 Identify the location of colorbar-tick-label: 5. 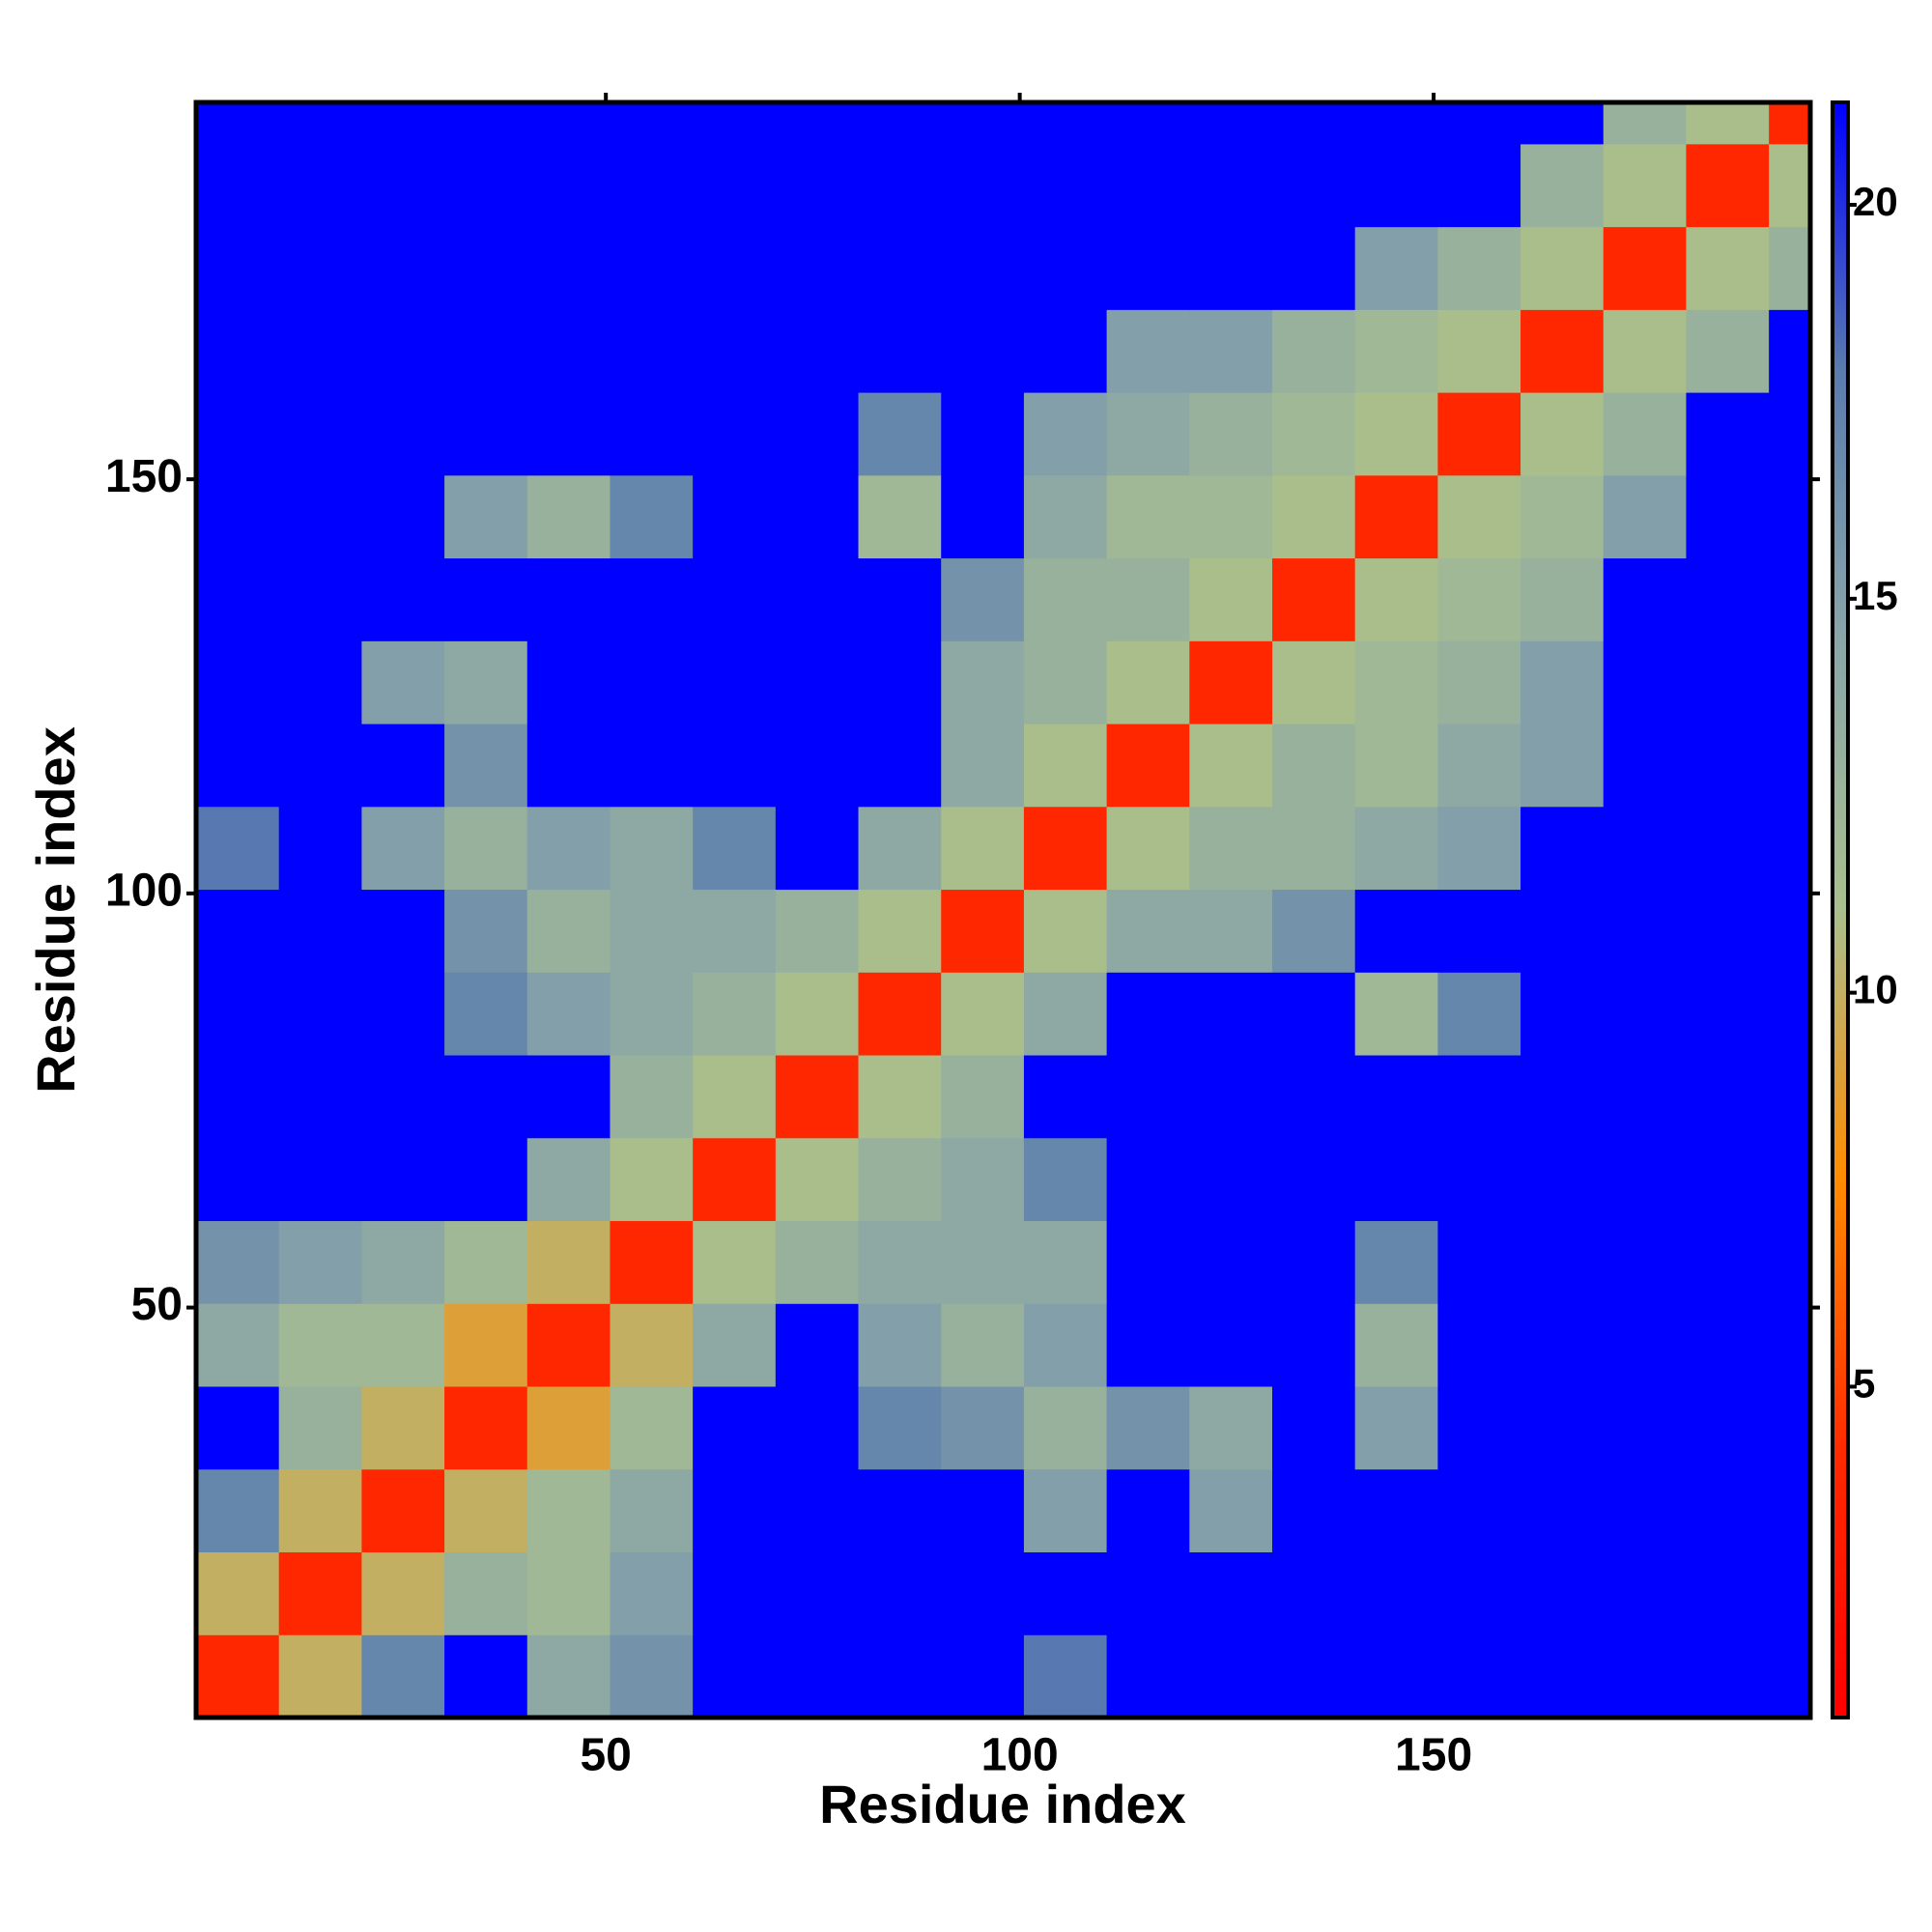
(1864, 1383).